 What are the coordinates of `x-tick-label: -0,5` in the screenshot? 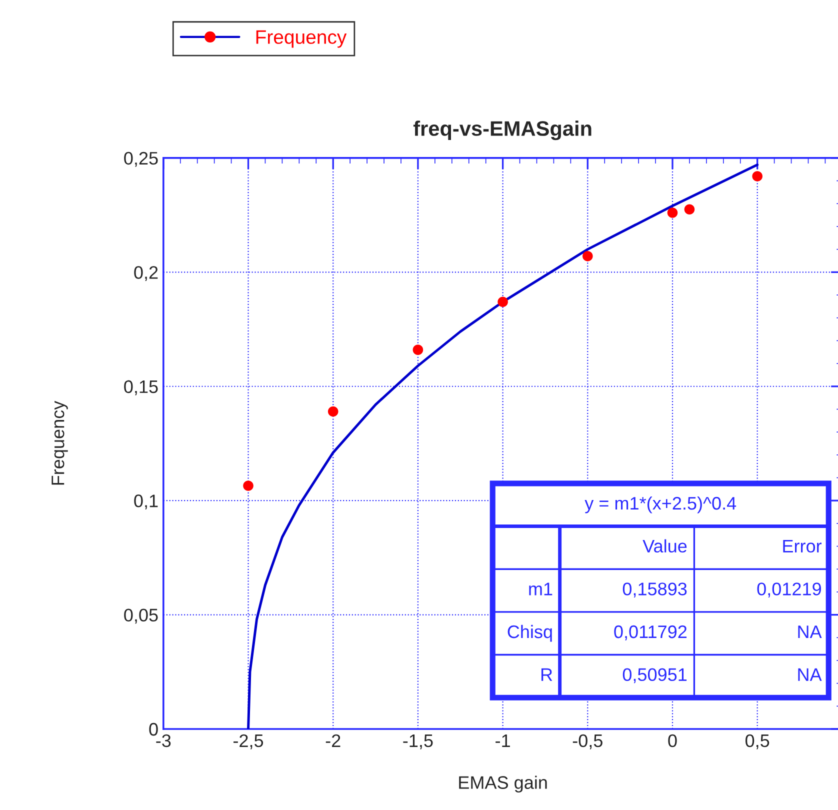 It's located at (587, 742).